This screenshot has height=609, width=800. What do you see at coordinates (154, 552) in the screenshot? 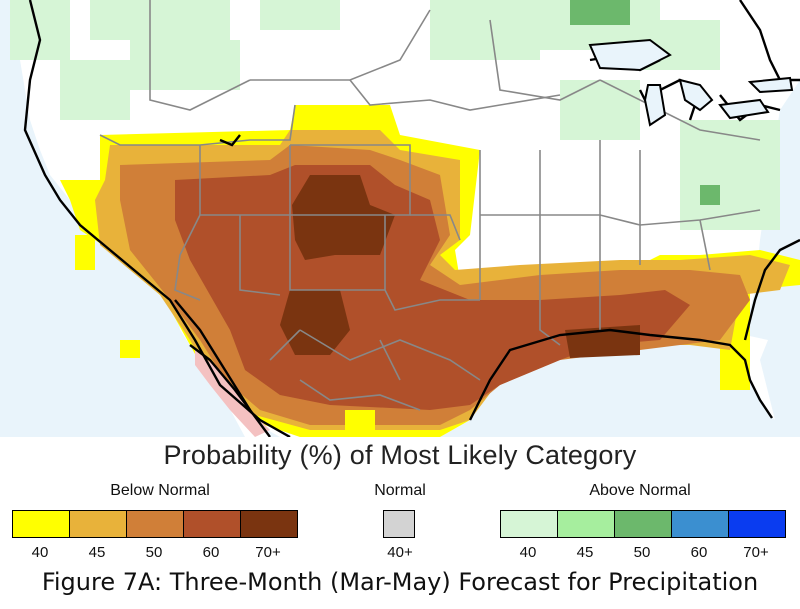
I see `below-tick-3: 50` at bounding box center [154, 552].